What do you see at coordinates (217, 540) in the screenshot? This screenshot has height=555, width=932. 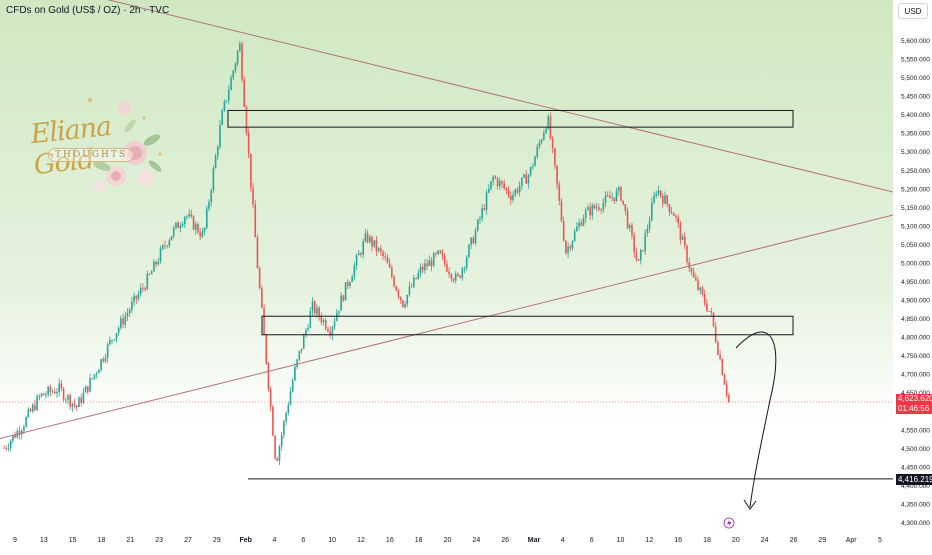 I see `time-tick-label: 29` at bounding box center [217, 540].